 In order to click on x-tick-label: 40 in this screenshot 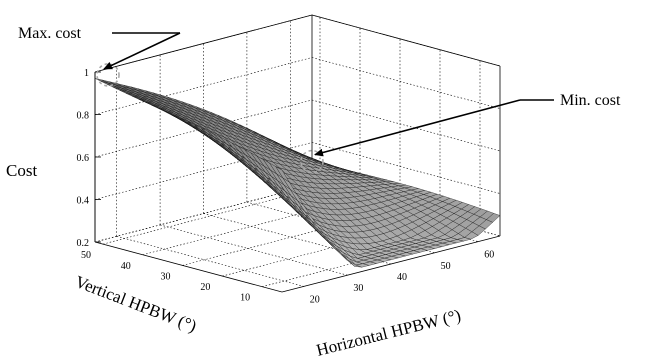, I will do `click(402, 277)`.